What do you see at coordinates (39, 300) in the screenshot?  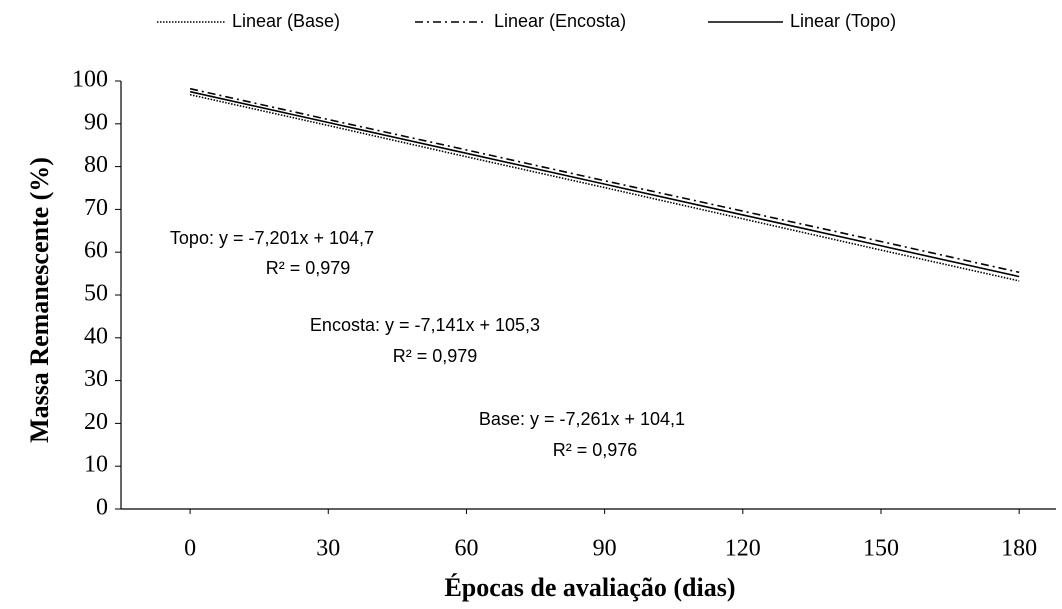 I see `y-axis-title: Massa Remanescente (%)` at bounding box center [39, 300].